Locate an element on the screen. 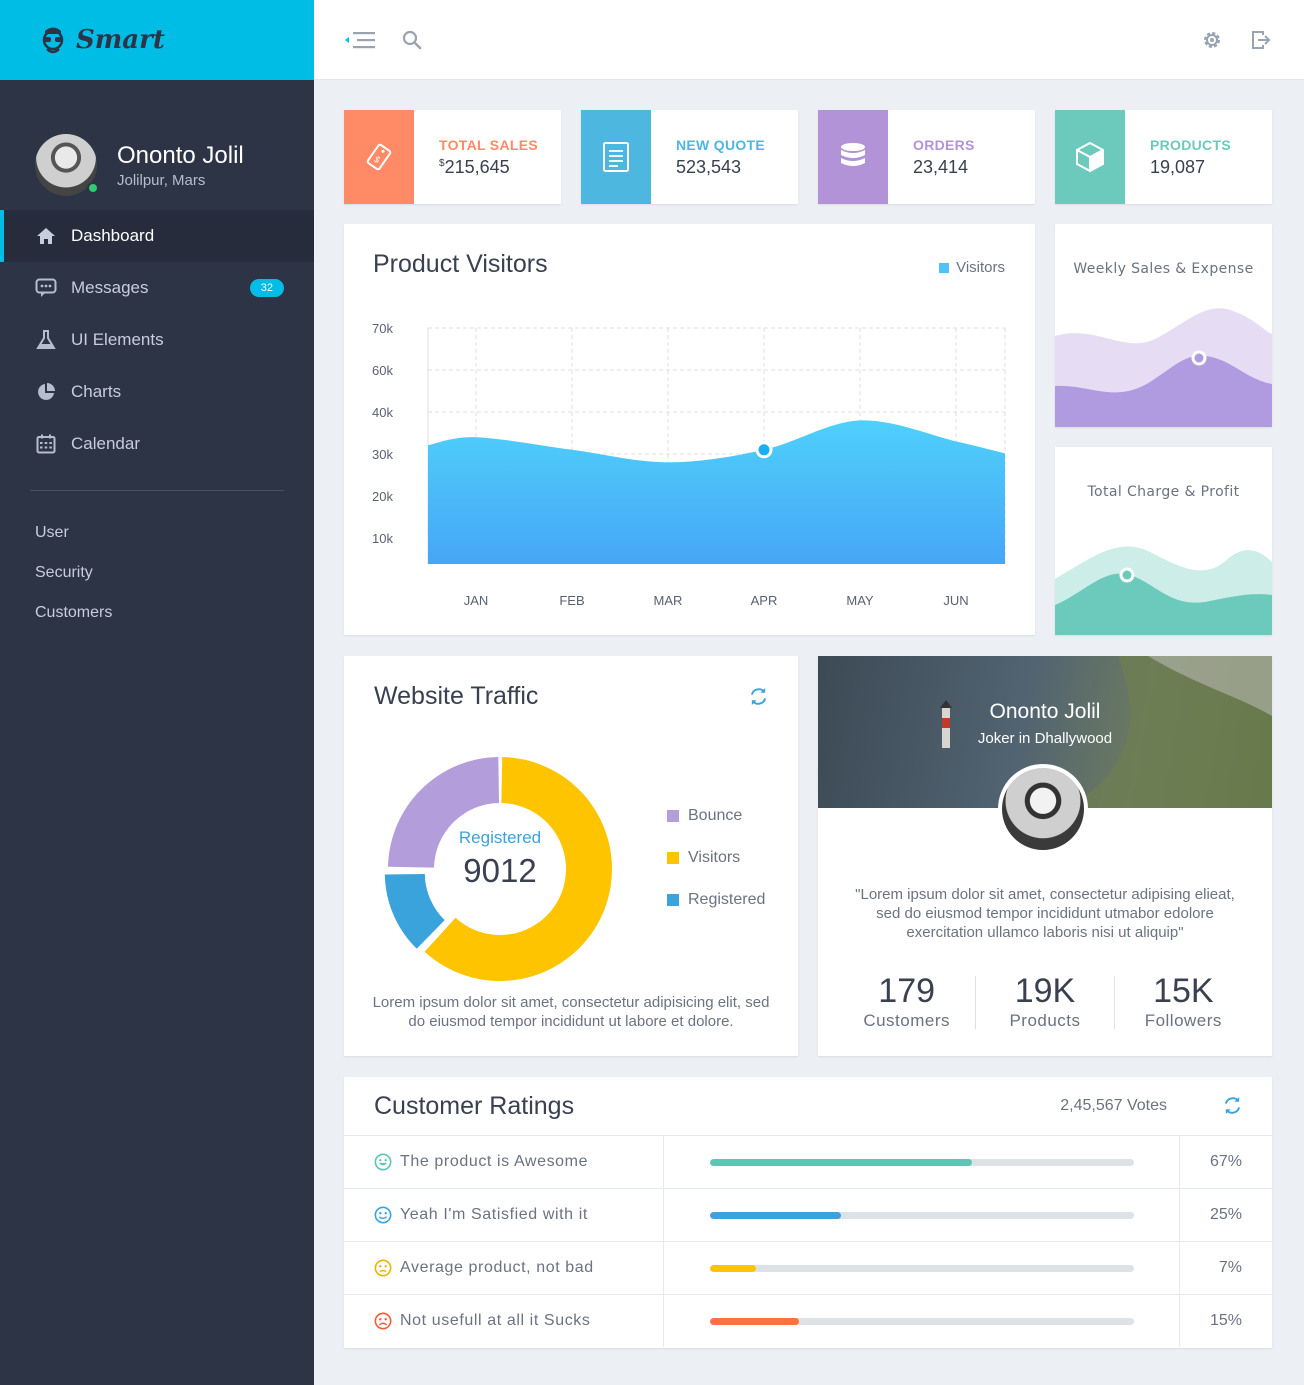 The image size is (1304, 1385). stat-value: 523,543 is located at coordinates (709, 167).